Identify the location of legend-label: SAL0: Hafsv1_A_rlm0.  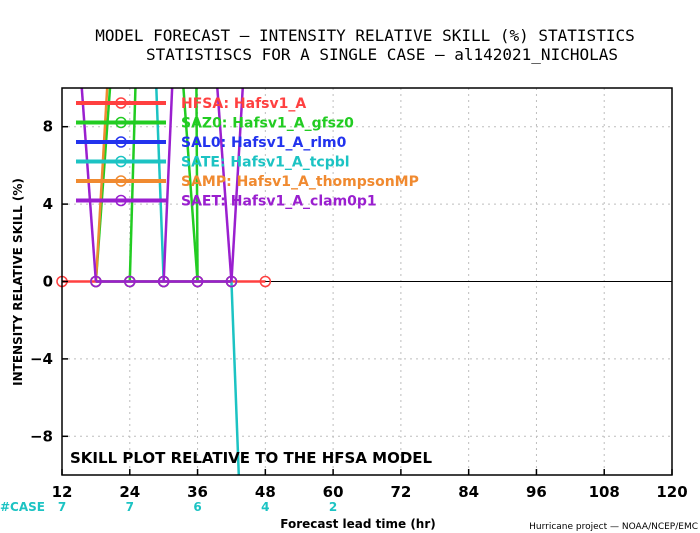
(264, 143).